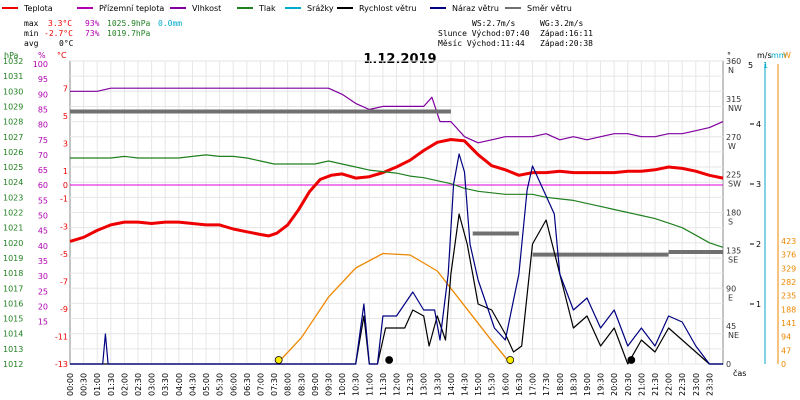 Image resolution: width=800 pixels, height=400 pixels. Describe the element at coordinates (566, 33) in the screenshot. I see `sun-set: Západ:16:11` at that location.